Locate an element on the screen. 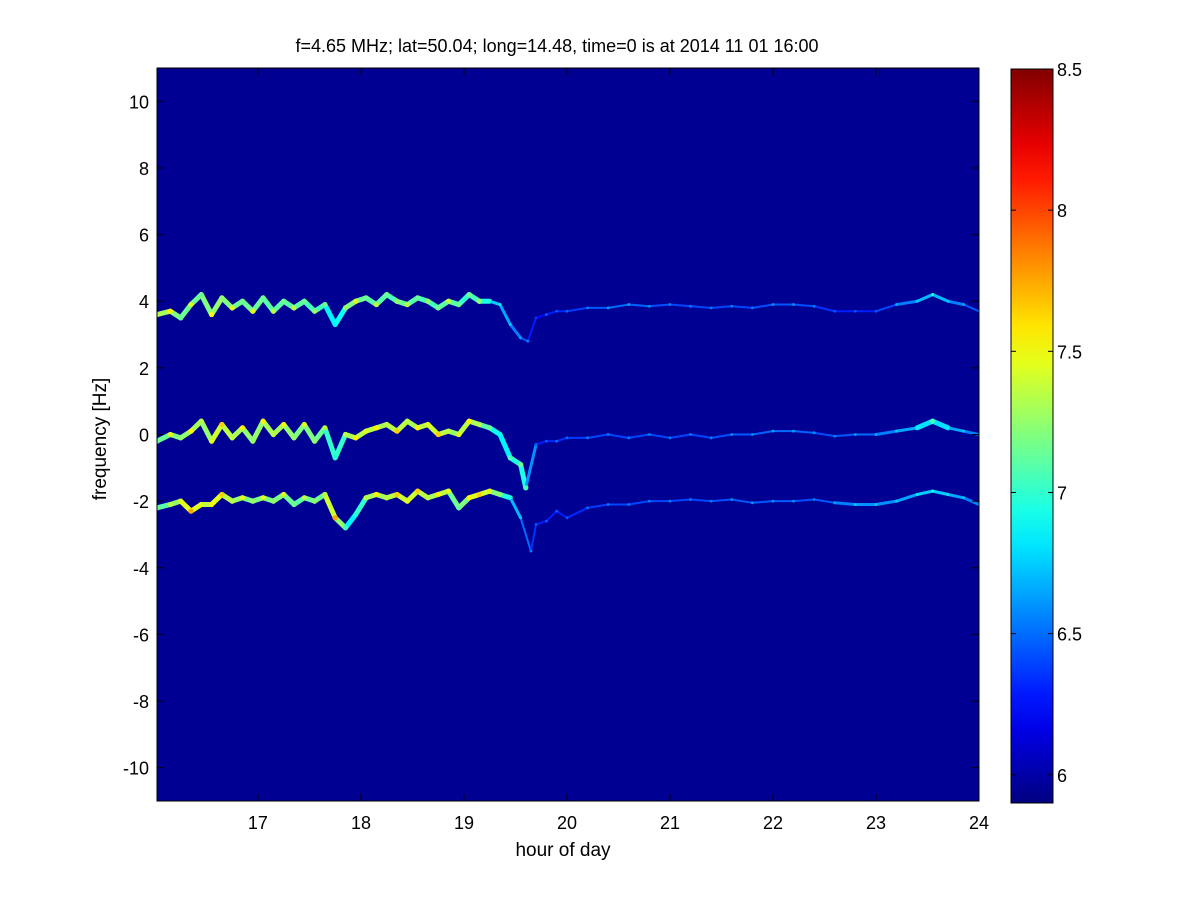 The width and height of the screenshot is (1201, 901). y-tick-label: 0 is located at coordinates (144, 436).